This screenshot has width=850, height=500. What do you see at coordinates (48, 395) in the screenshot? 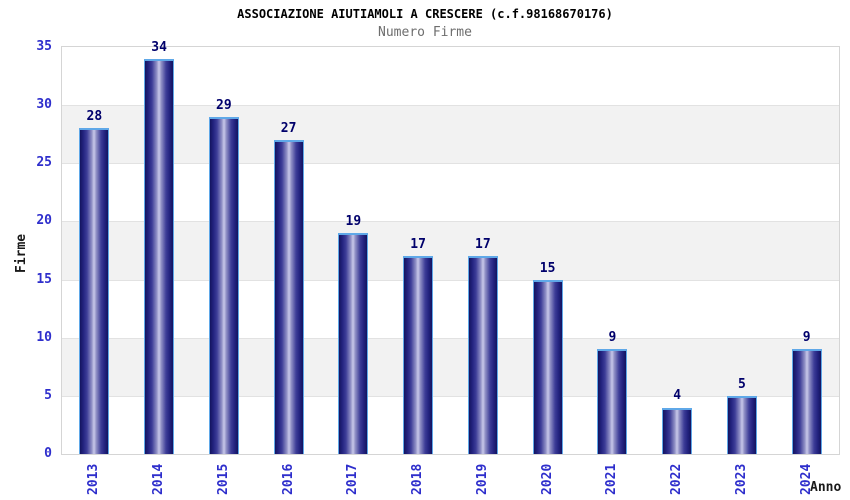
I see `y-tick-label: 5` at bounding box center [48, 395].